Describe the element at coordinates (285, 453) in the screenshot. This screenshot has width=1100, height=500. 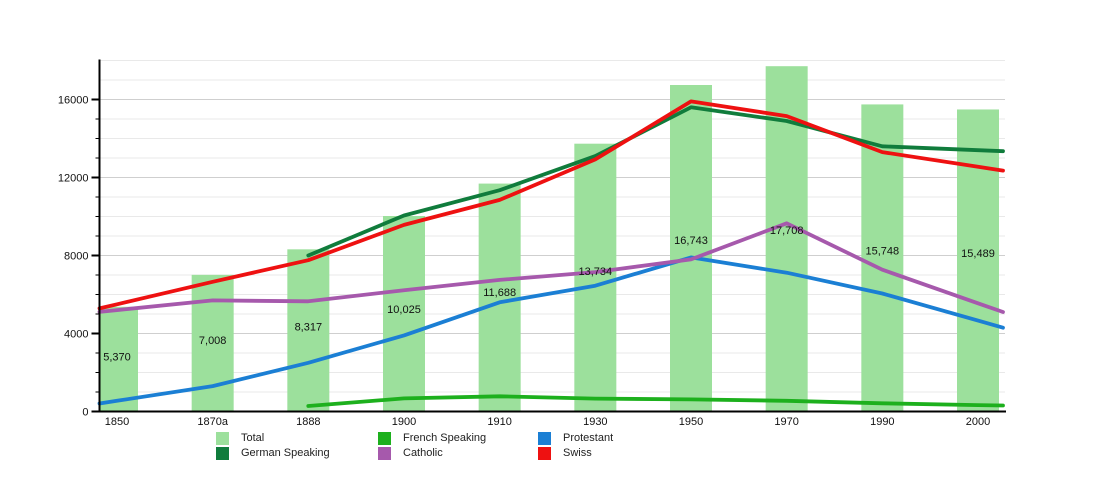
I see `legend-label: German Speaking` at that location.